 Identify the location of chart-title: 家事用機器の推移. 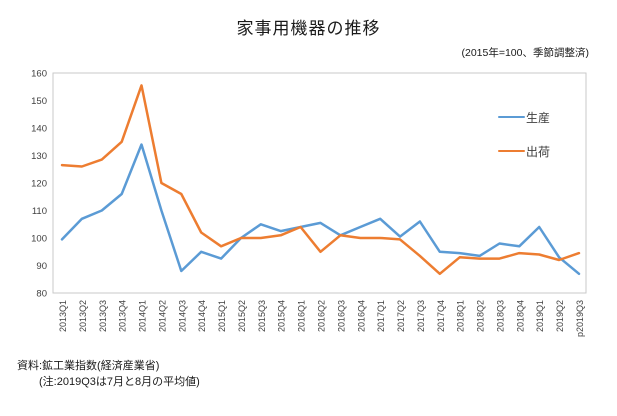
(308, 28).